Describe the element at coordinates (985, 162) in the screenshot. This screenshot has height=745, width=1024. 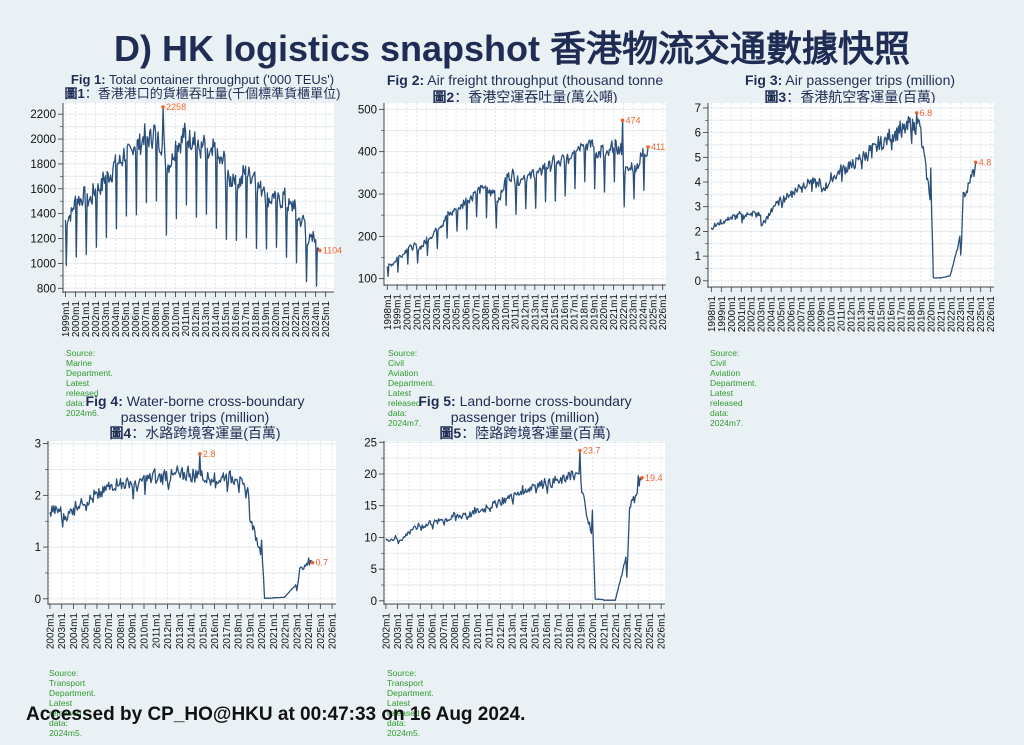
I see `annotation-label: 4.8` at that location.